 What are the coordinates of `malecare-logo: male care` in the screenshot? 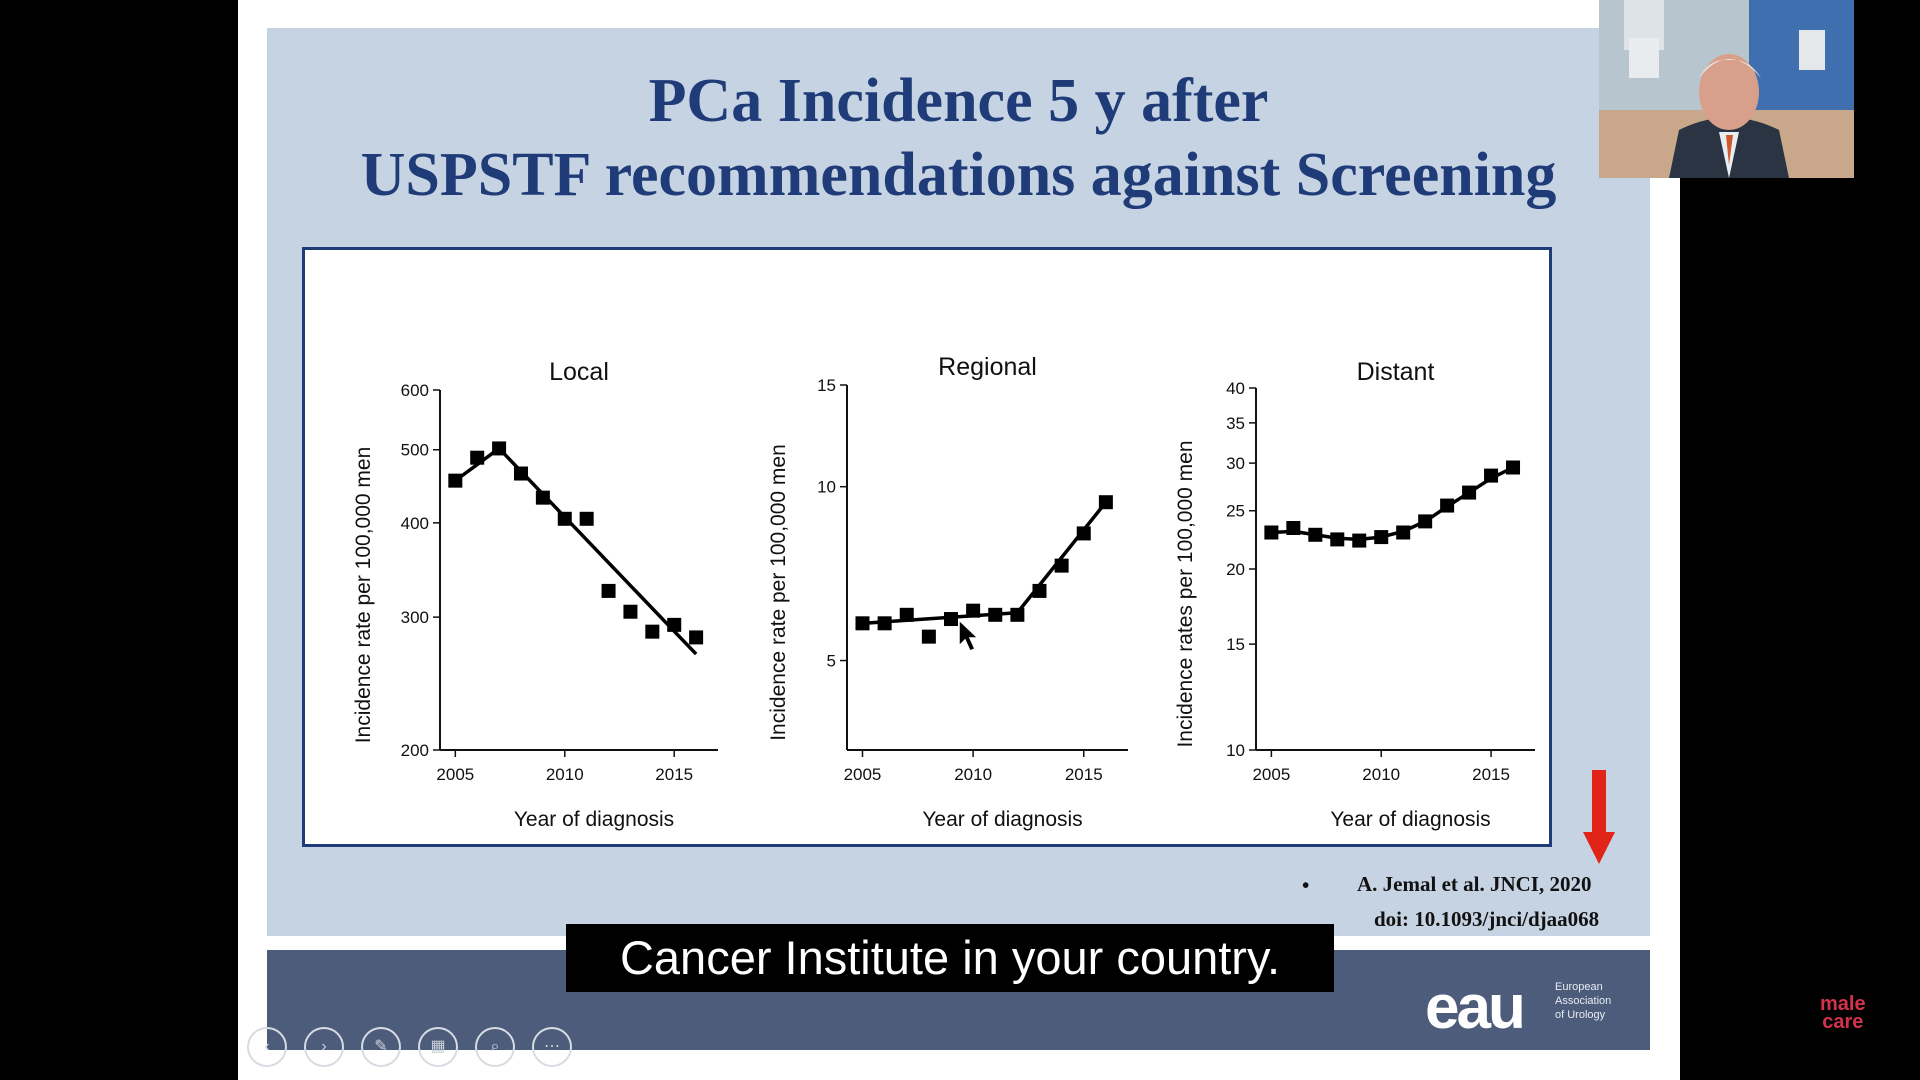 It's located at (1843, 1013).